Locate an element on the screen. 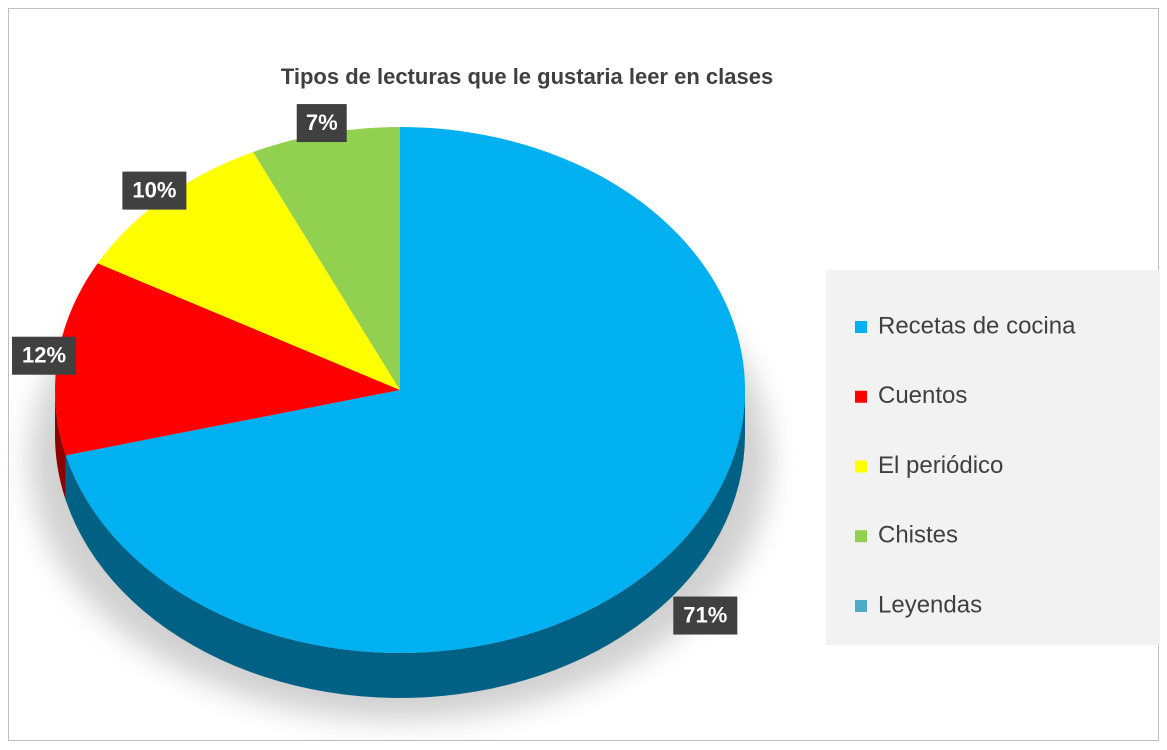 Image resolution: width=1167 pixels, height=750 pixels. legend-label: El periódico is located at coordinates (940, 465).